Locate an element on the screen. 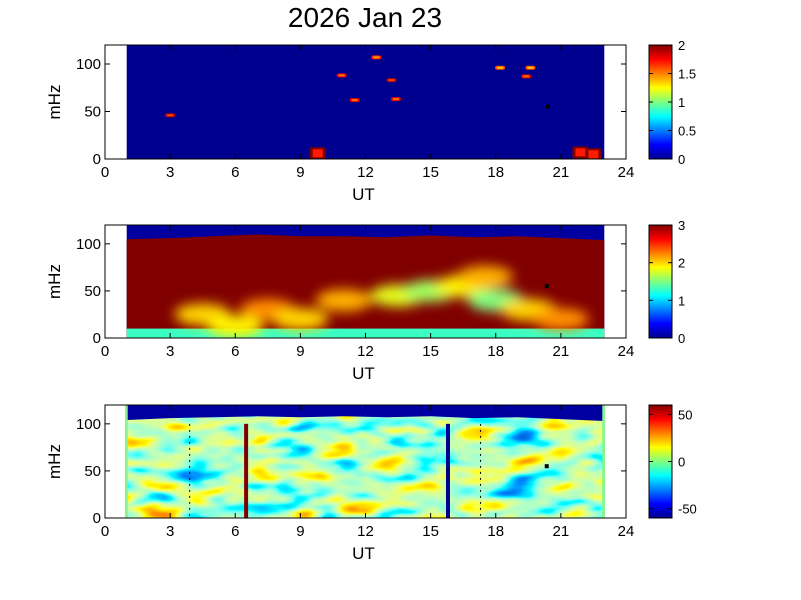 The image size is (801, 600). colorbar-tick-label: 50 is located at coordinates (685, 414).